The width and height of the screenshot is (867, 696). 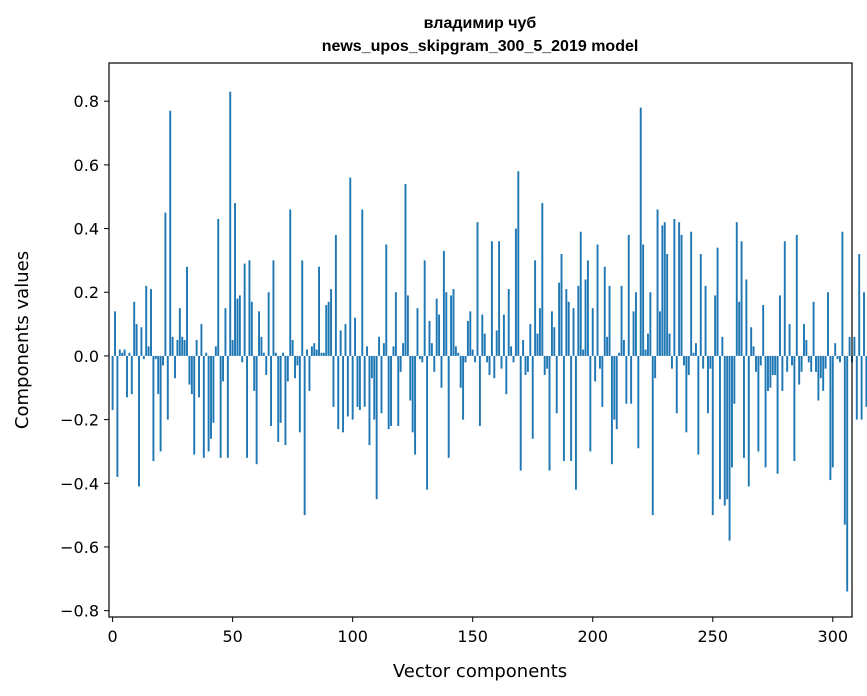 What do you see at coordinates (480, 46) in the screenshot?
I see `chart-subtitle: news_upos_skipgram_300_5_2019 model` at bounding box center [480, 46].